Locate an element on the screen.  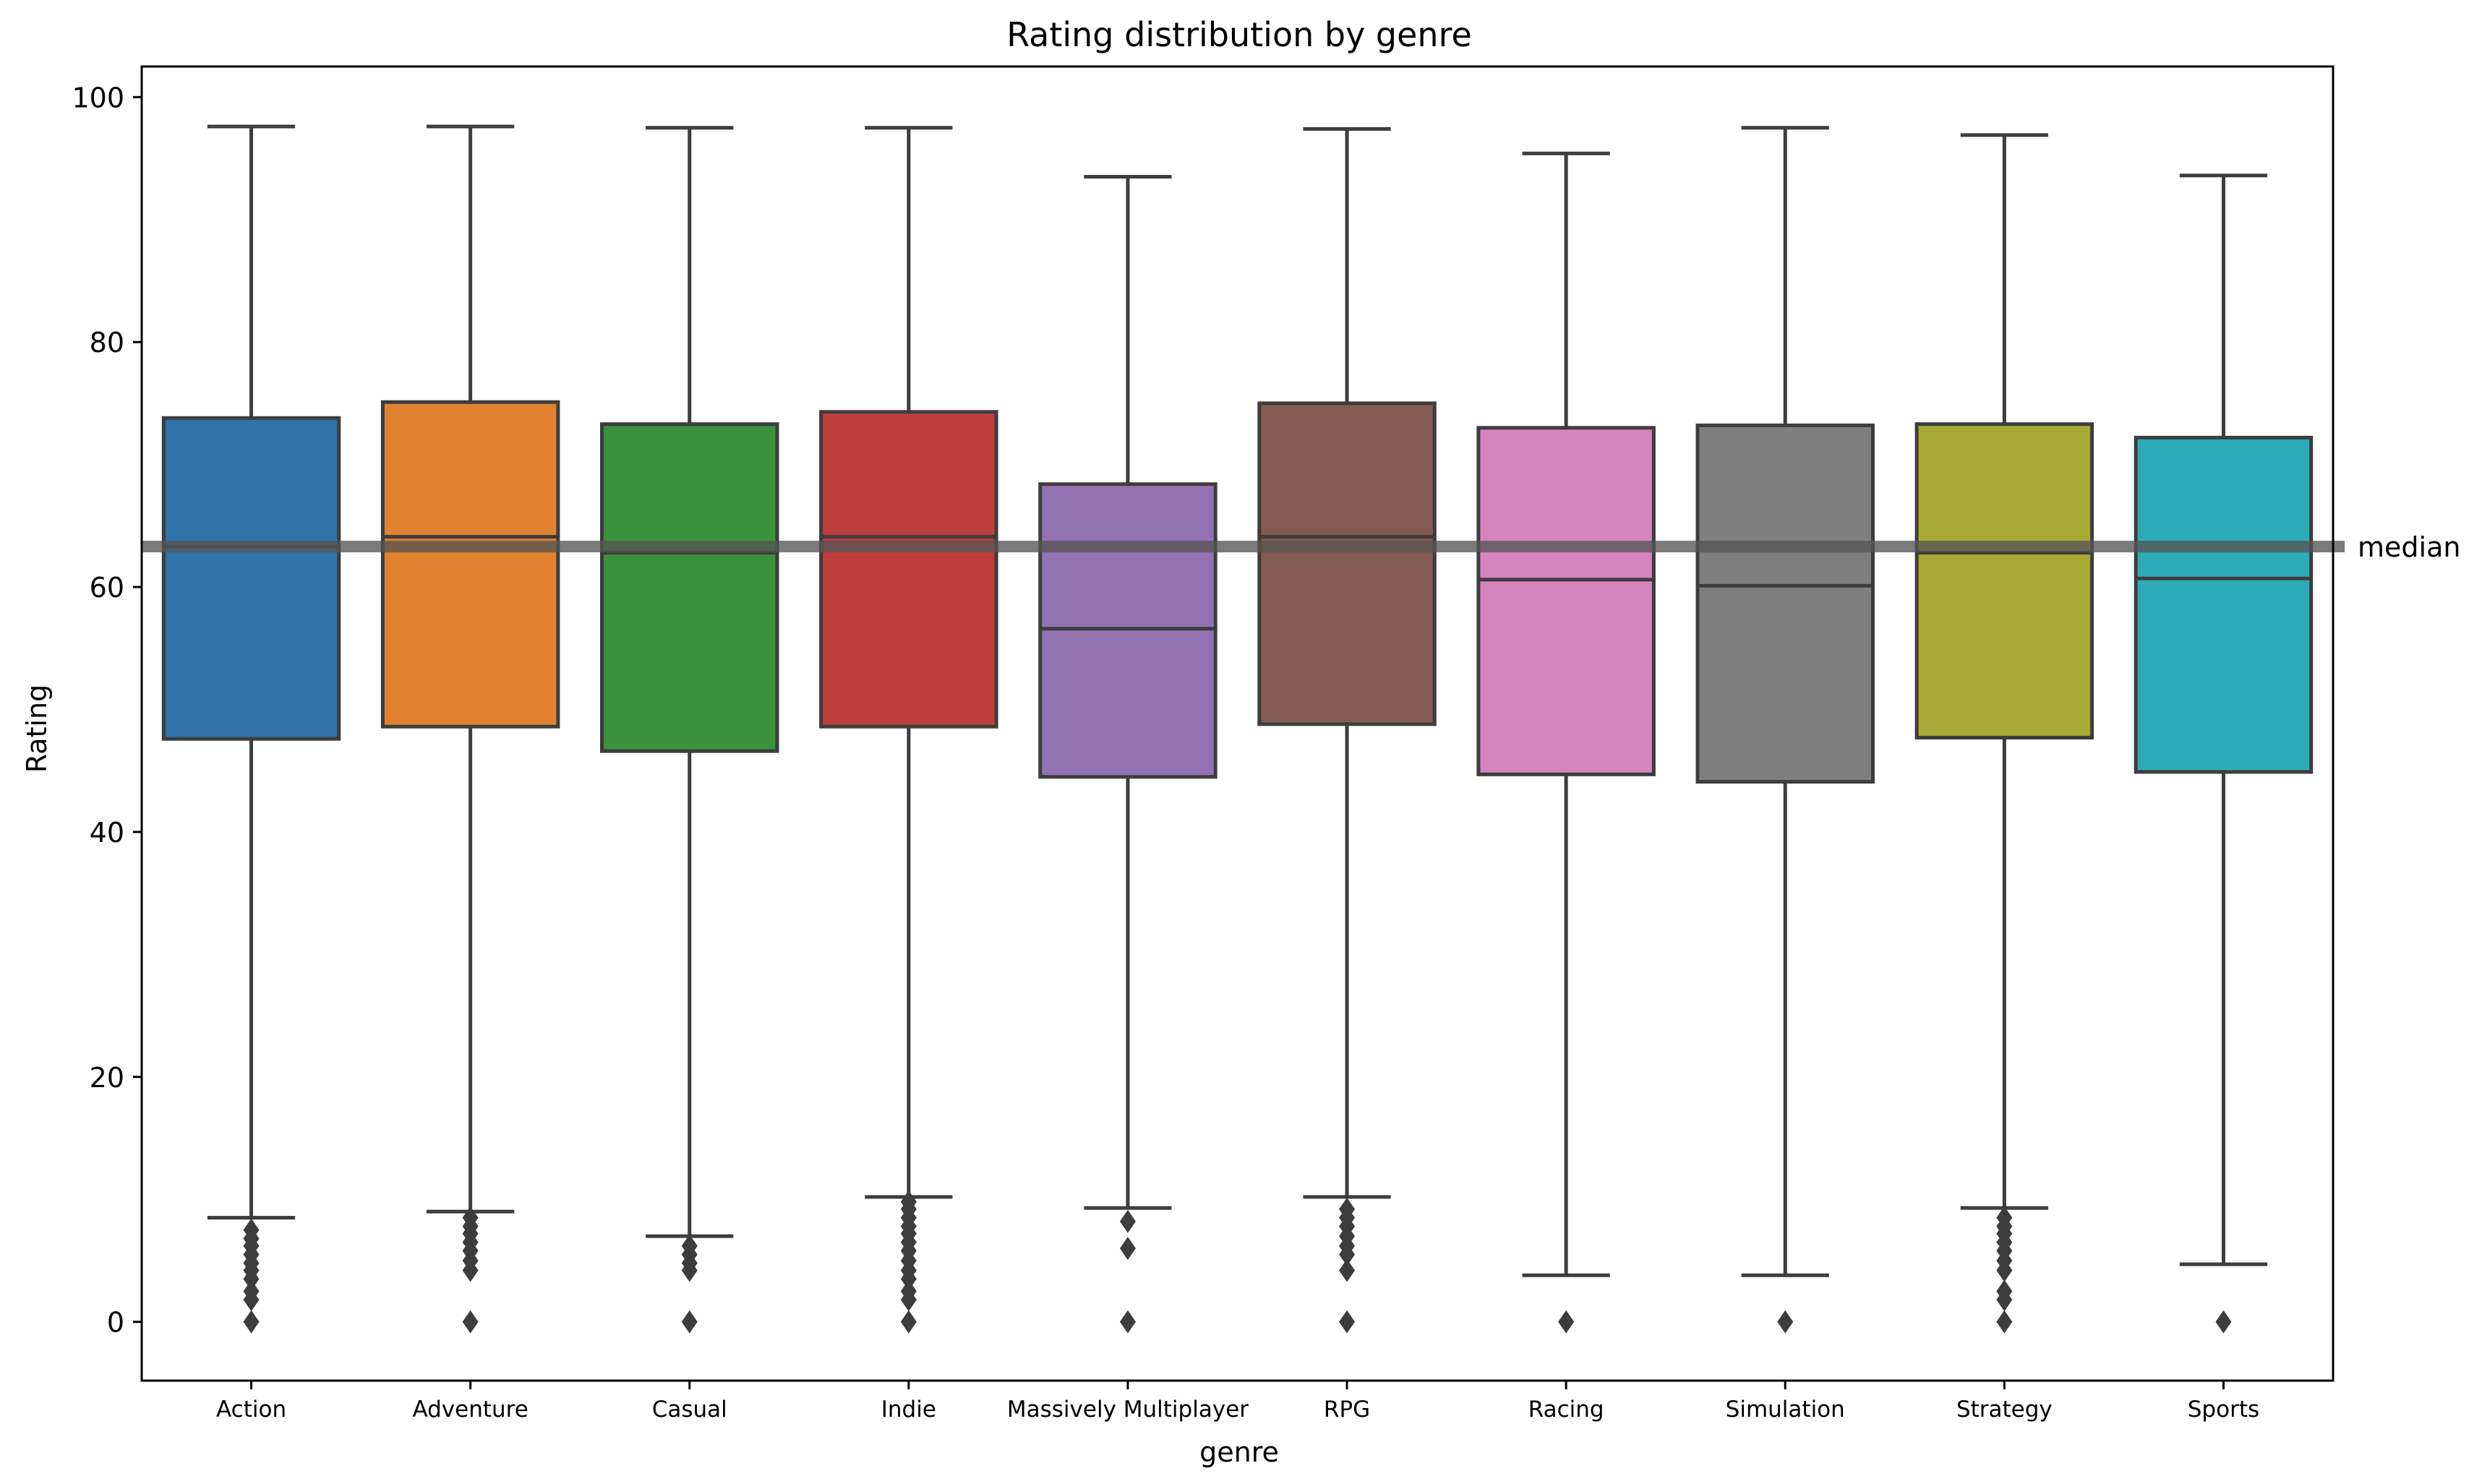
x-tick-label: Simulation is located at coordinates (1786, 1410).